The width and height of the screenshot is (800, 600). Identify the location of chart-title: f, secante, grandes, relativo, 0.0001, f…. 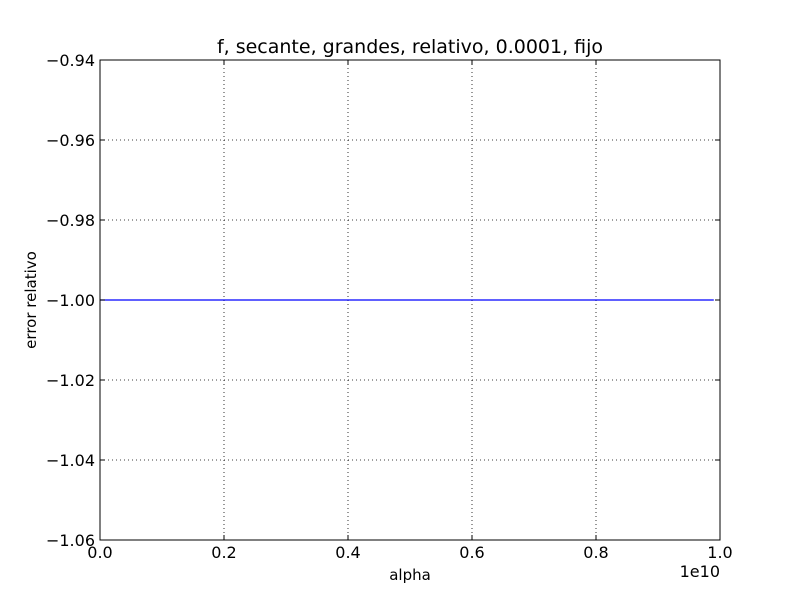
(410, 47).